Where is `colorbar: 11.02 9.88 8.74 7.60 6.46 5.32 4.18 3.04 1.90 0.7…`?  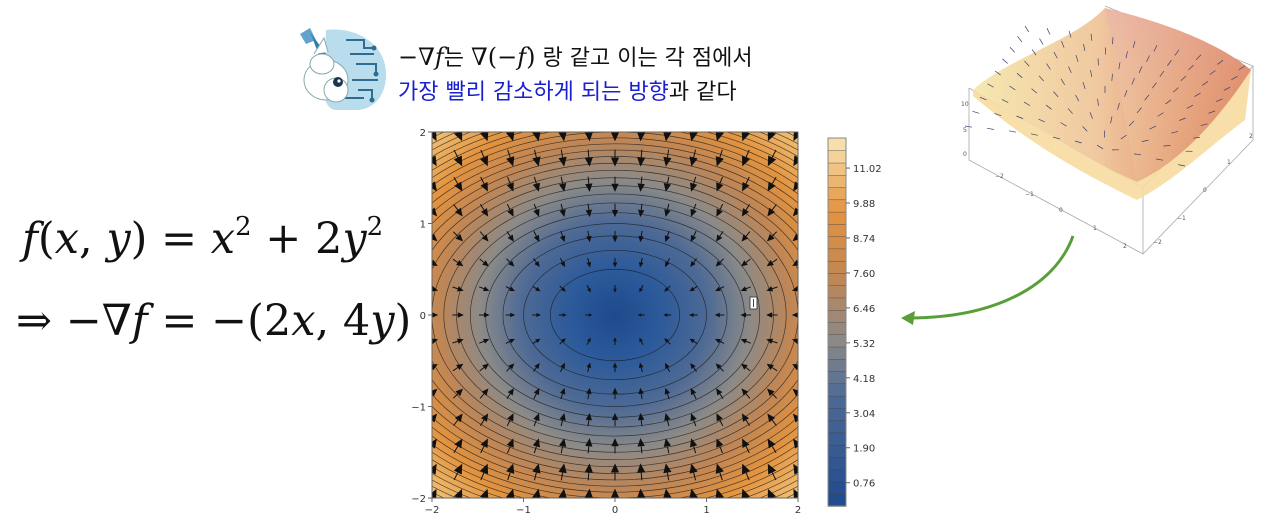
colorbar: 11.02 9.88 8.74 7.60 6.46 5.32 4.18 3.04 1.90 0.7… is located at coordinates (854, 322).